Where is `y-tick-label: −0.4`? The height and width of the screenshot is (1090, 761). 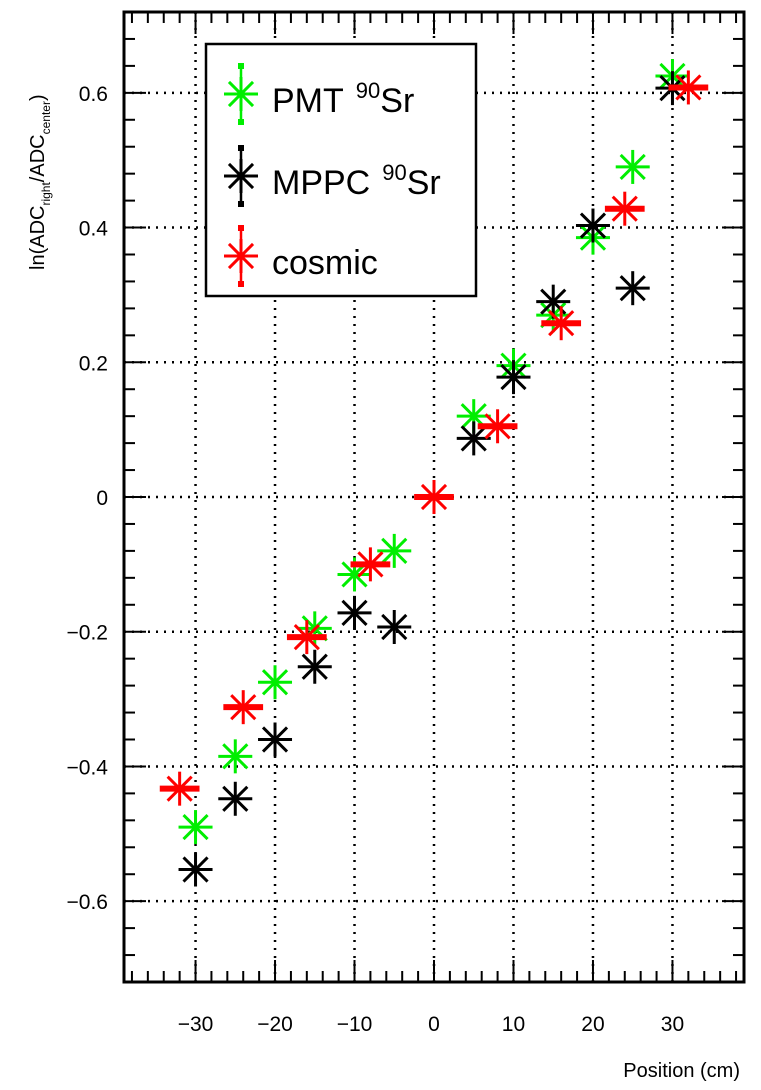
y-tick-label: −0.4 is located at coordinates (88, 767).